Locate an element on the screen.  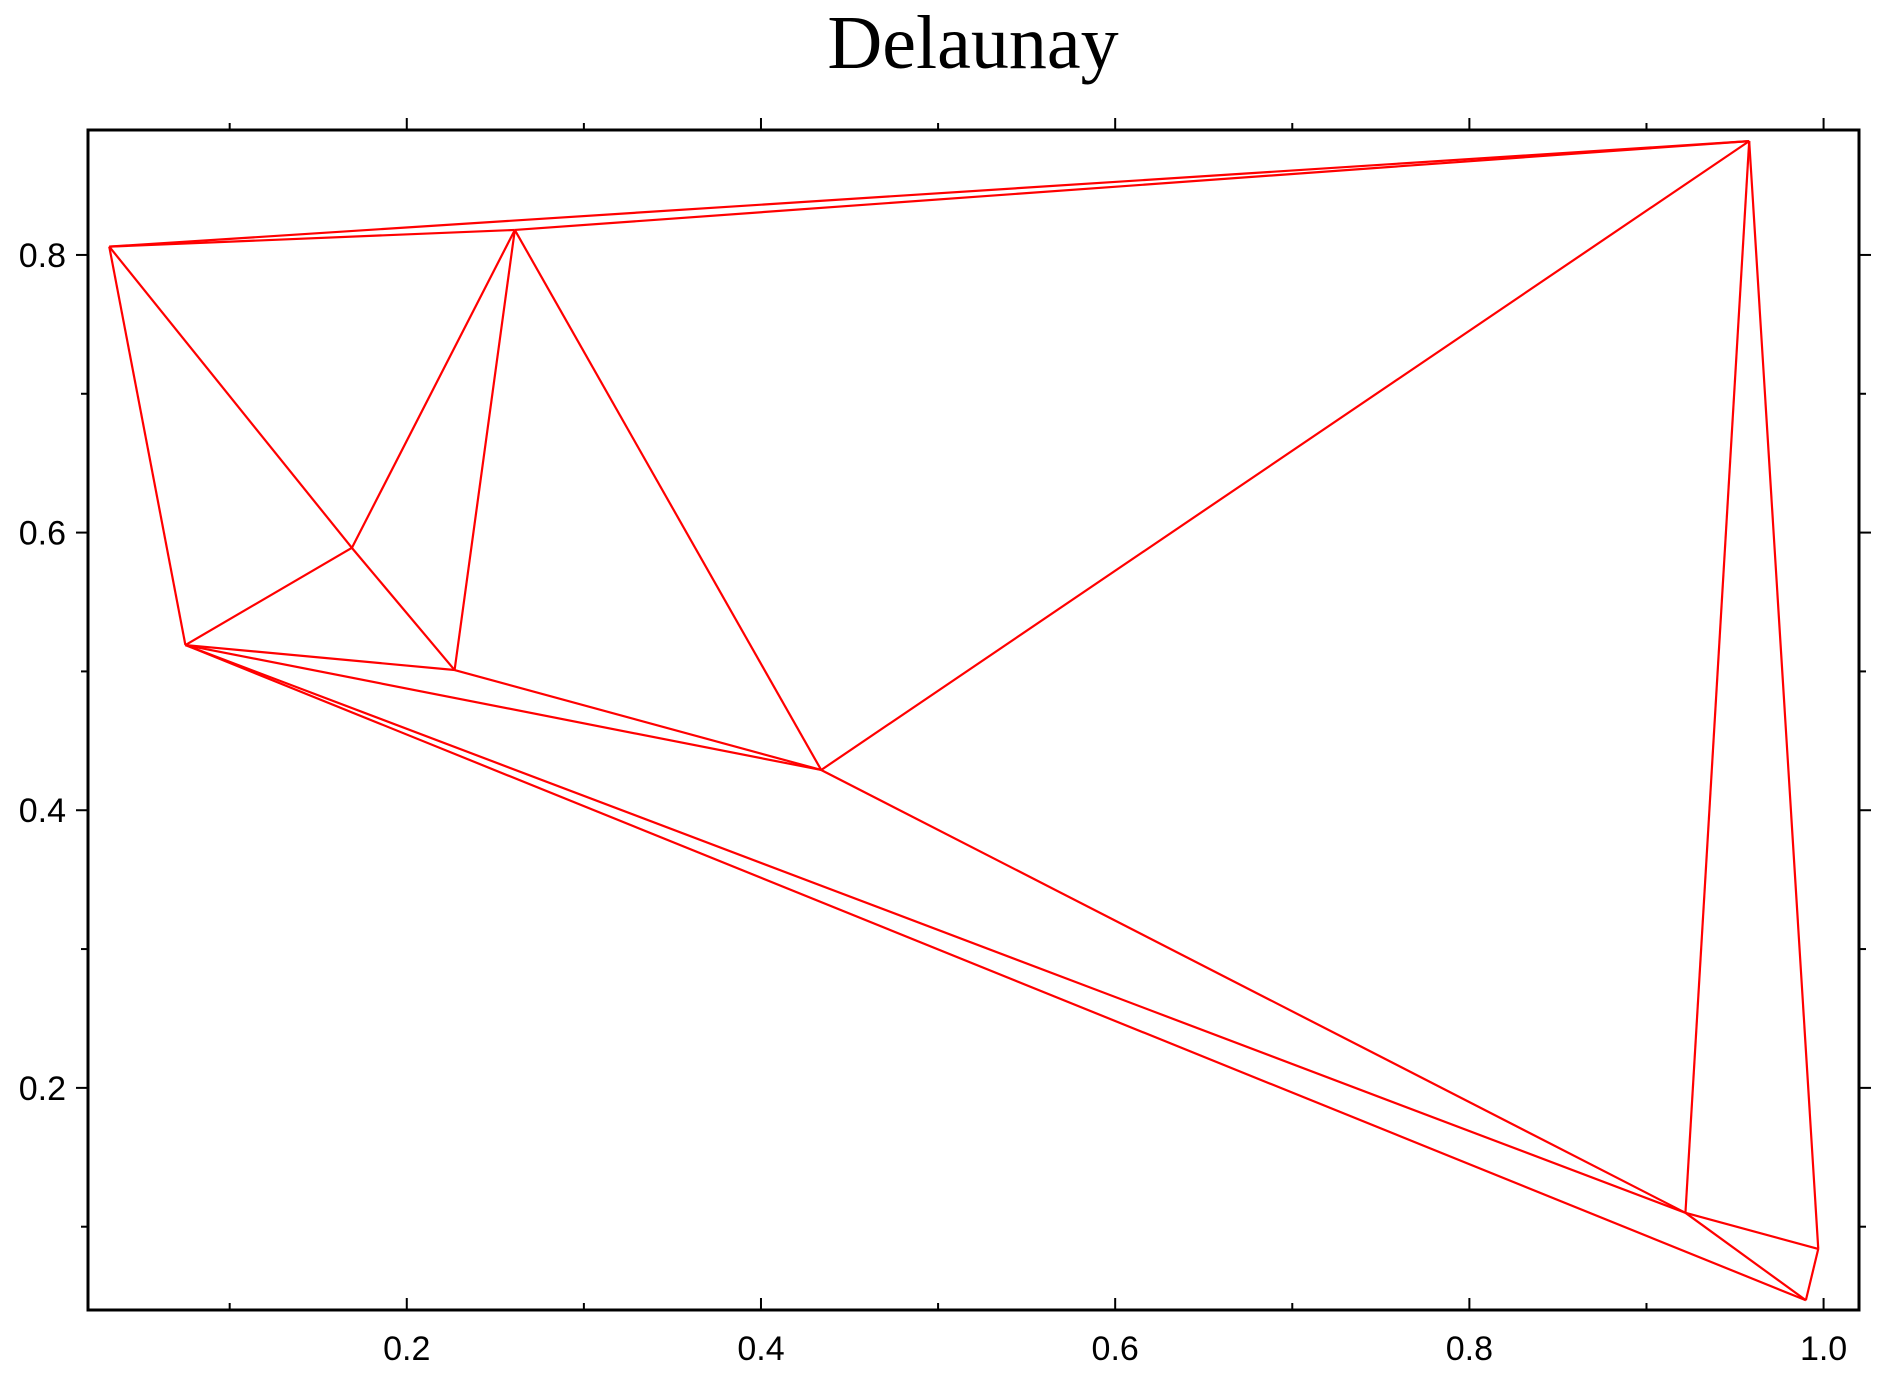
edge-C-H is located at coordinates (1717, 677).